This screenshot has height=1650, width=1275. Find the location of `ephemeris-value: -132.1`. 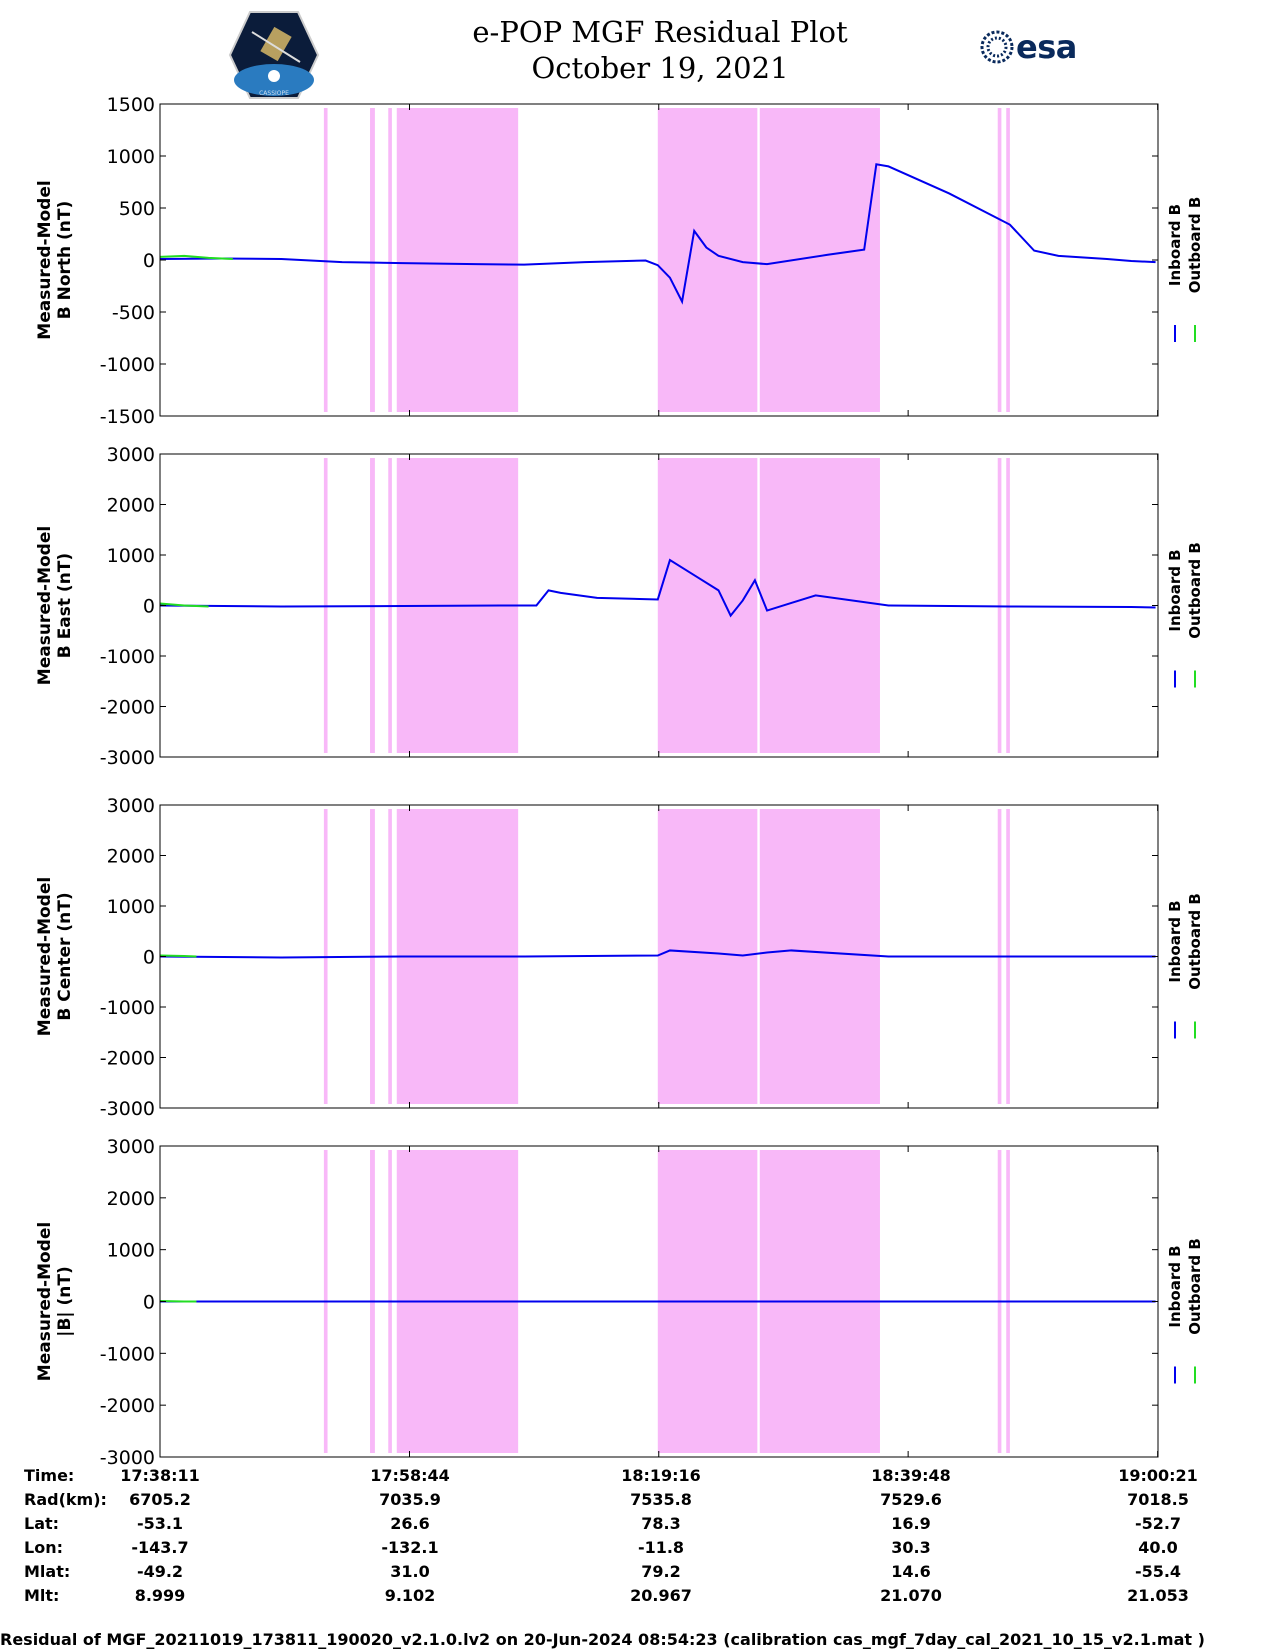

ephemeris-value: -132.1 is located at coordinates (410, 1547).